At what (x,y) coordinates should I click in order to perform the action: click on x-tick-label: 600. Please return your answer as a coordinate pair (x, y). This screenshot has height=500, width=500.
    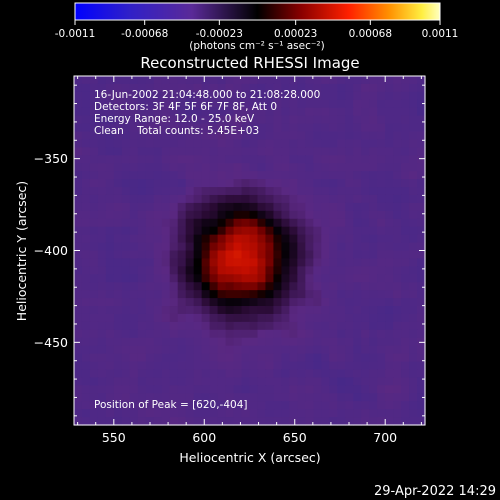
    Looking at the image, I should click on (204, 437).